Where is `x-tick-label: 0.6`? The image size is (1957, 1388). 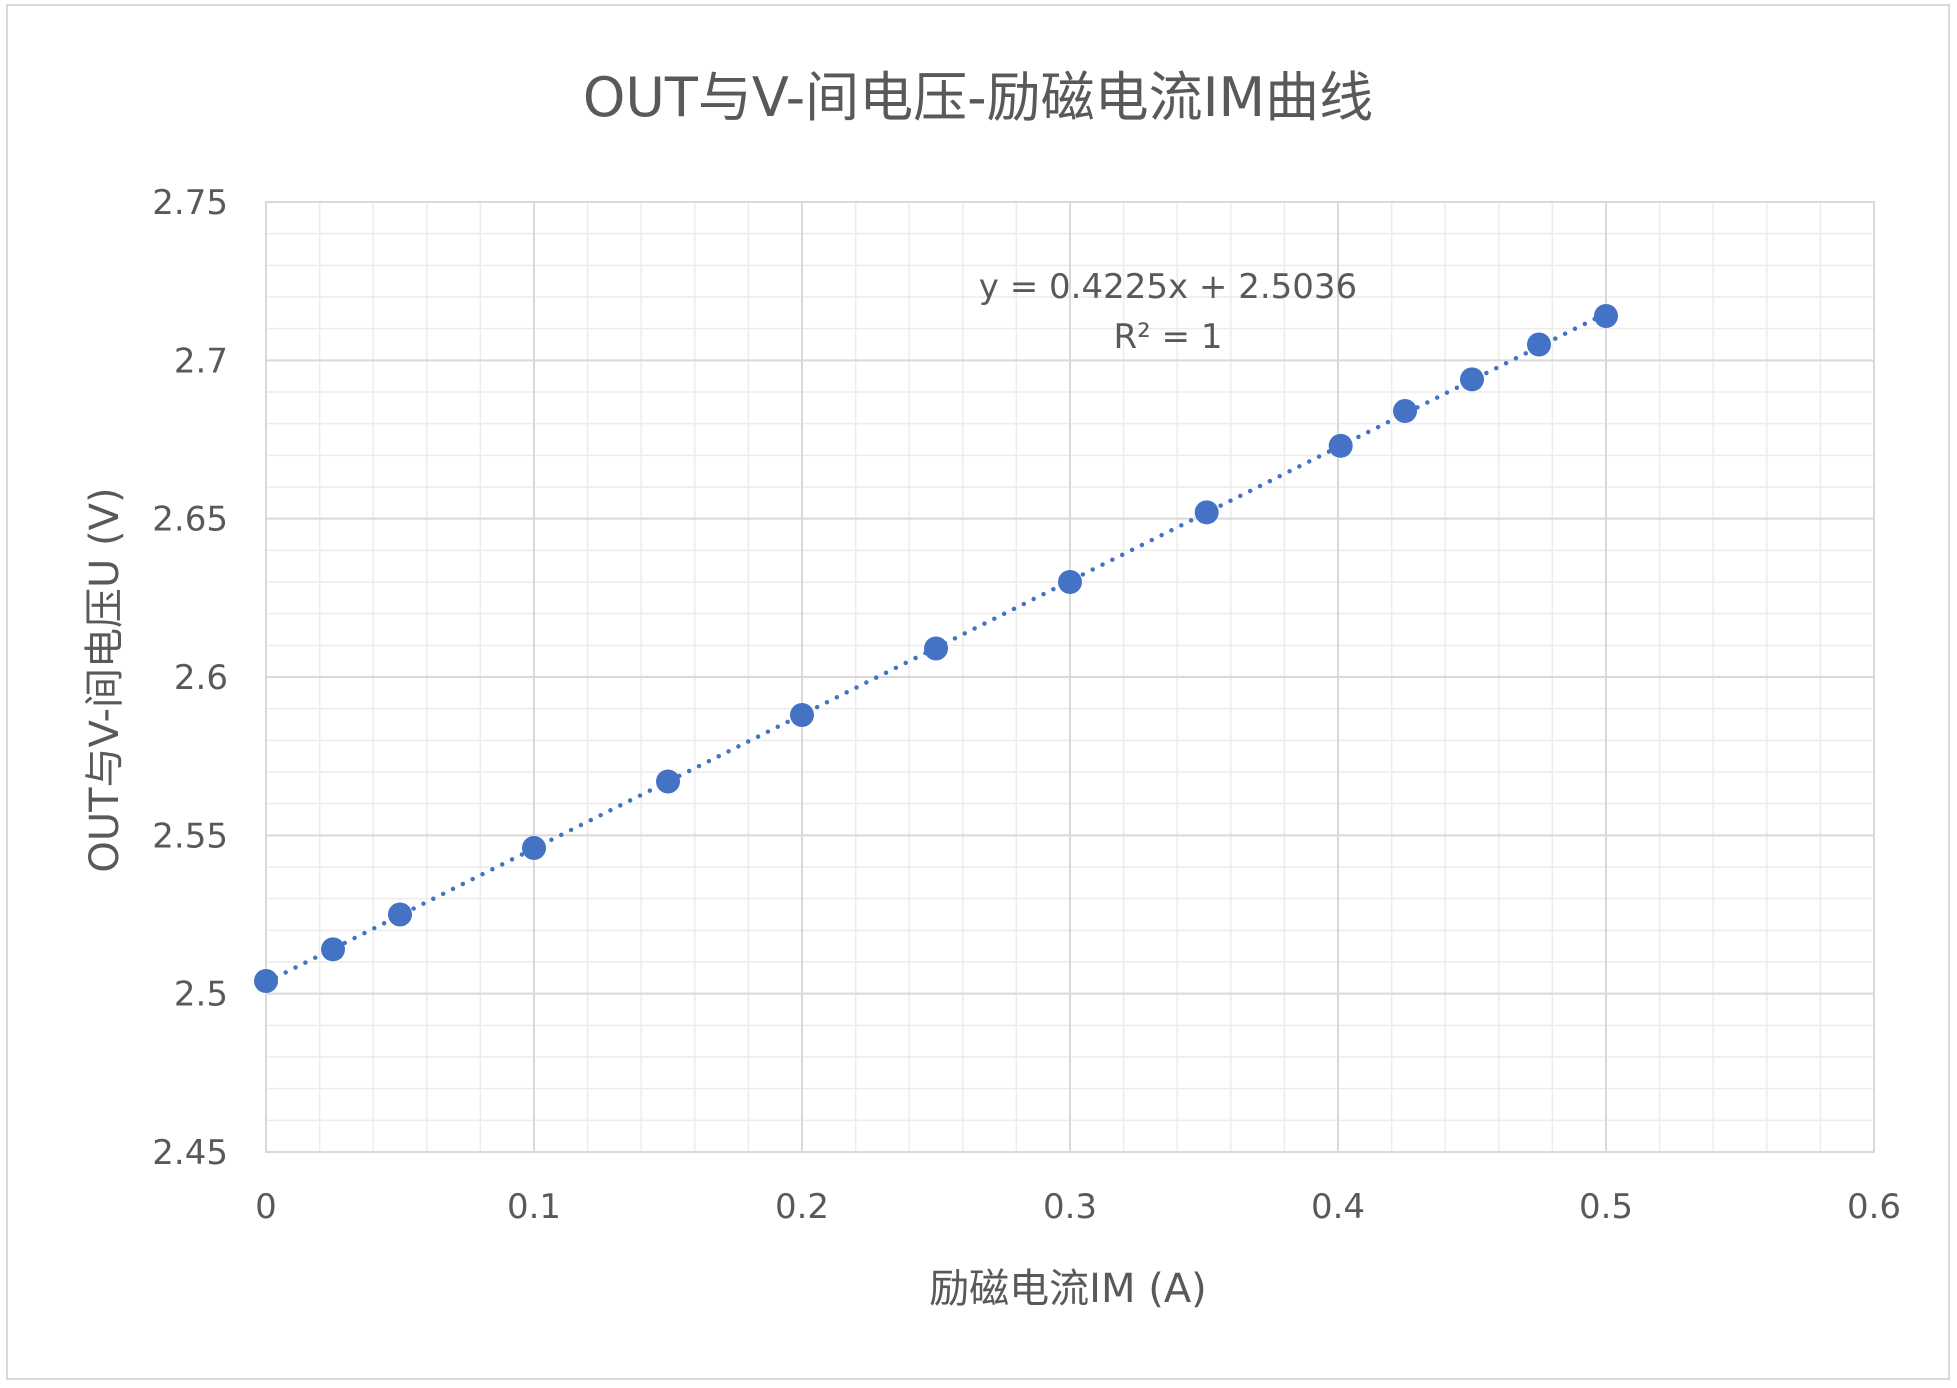 x-tick-label: 0.6 is located at coordinates (1874, 1207).